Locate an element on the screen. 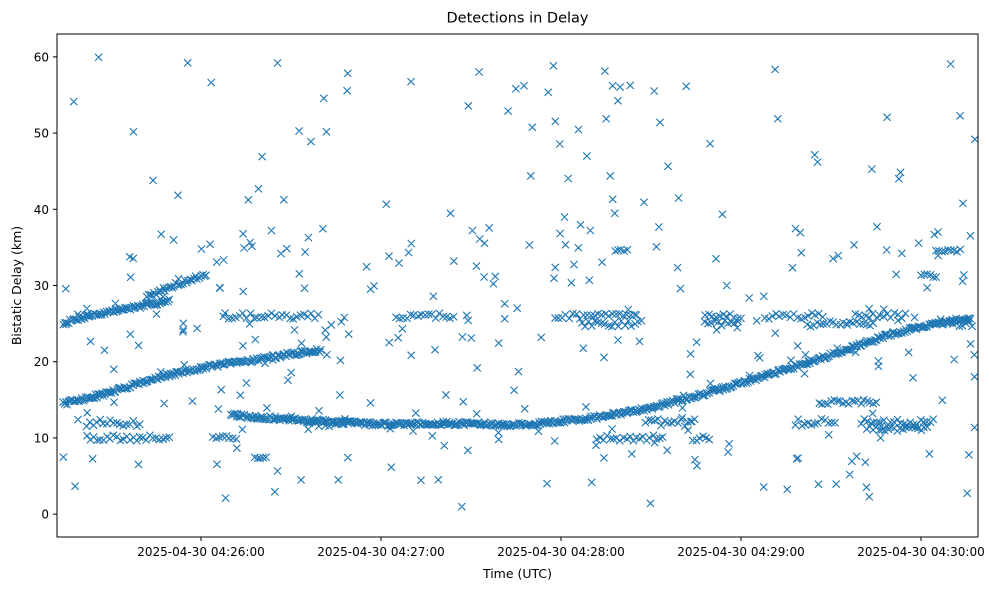 This screenshot has width=989, height=590. y-tick-label: 20 is located at coordinates (41, 362).